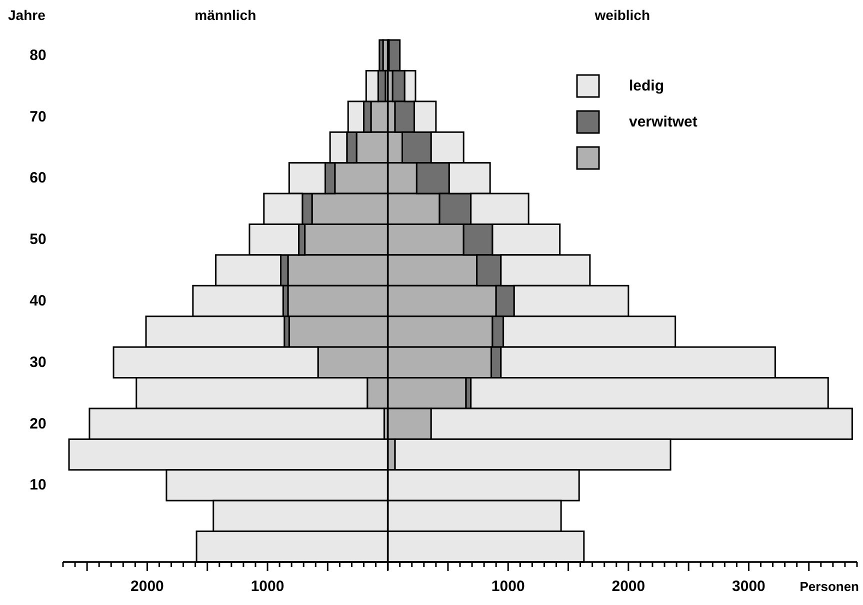 This screenshot has width=863, height=605. What do you see at coordinates (38, 301) in the screenshot?
I see `y-tick-label: 40` at bounding box center [38, 301].